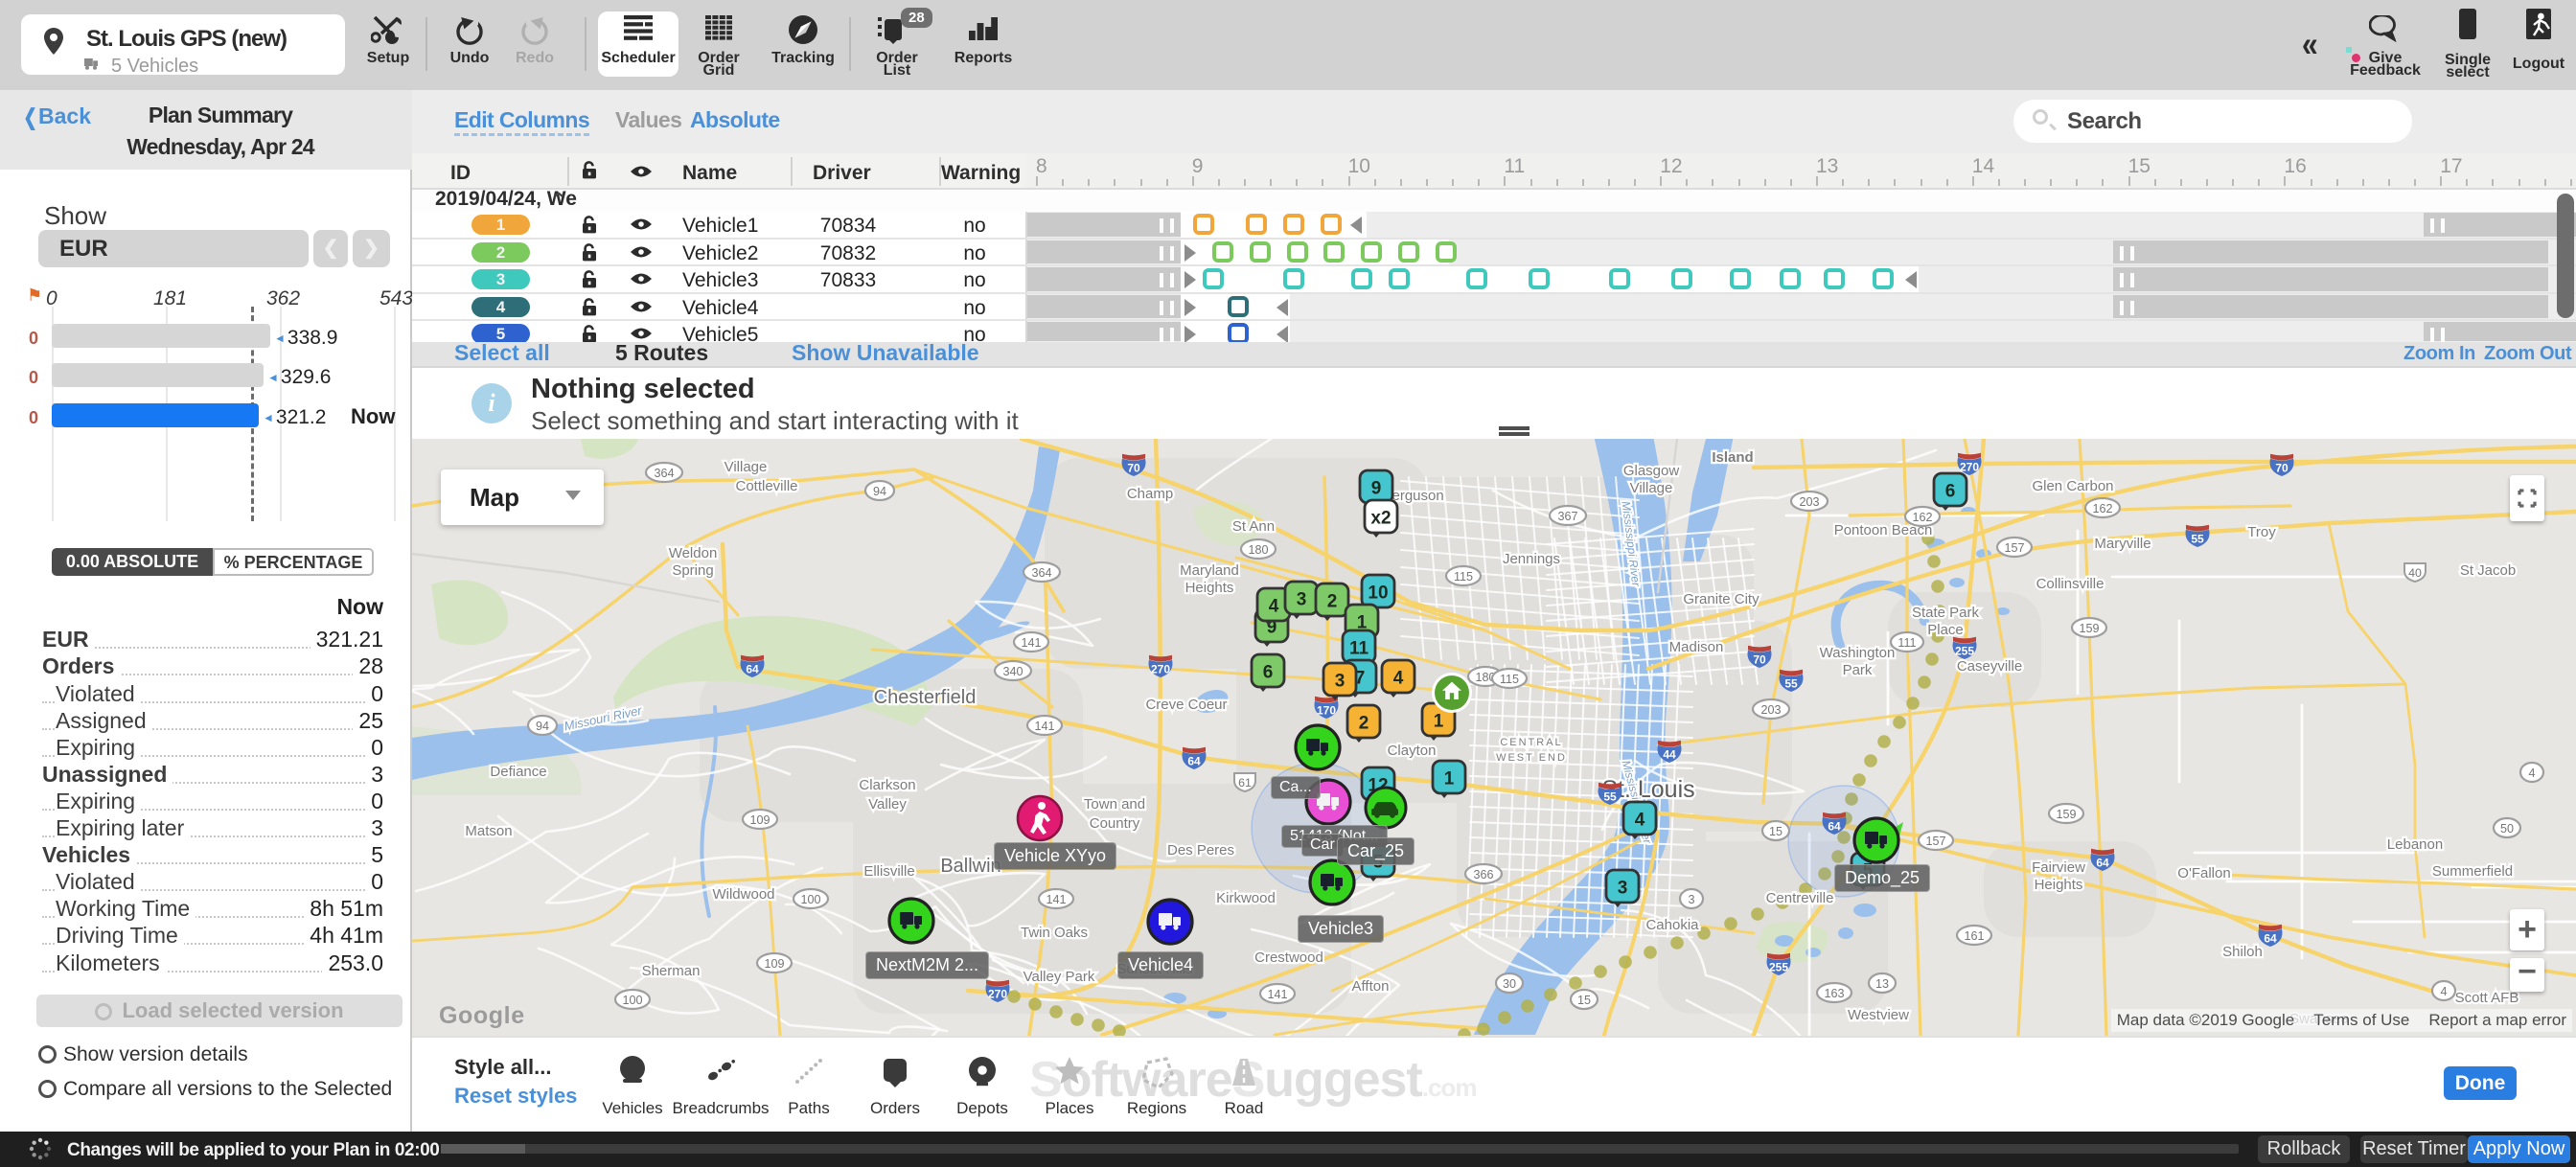 The width and height of the screenshot is (2576, 1167). What do you see at coordinates (1651, 471) in the screenshot?
I see `svg-text: Glasgow` at bounding box center [1651, 471].